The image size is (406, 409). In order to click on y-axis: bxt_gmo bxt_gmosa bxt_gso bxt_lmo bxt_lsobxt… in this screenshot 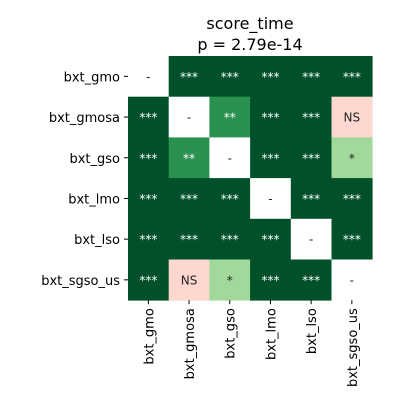, I will do `click(84, 179)`.